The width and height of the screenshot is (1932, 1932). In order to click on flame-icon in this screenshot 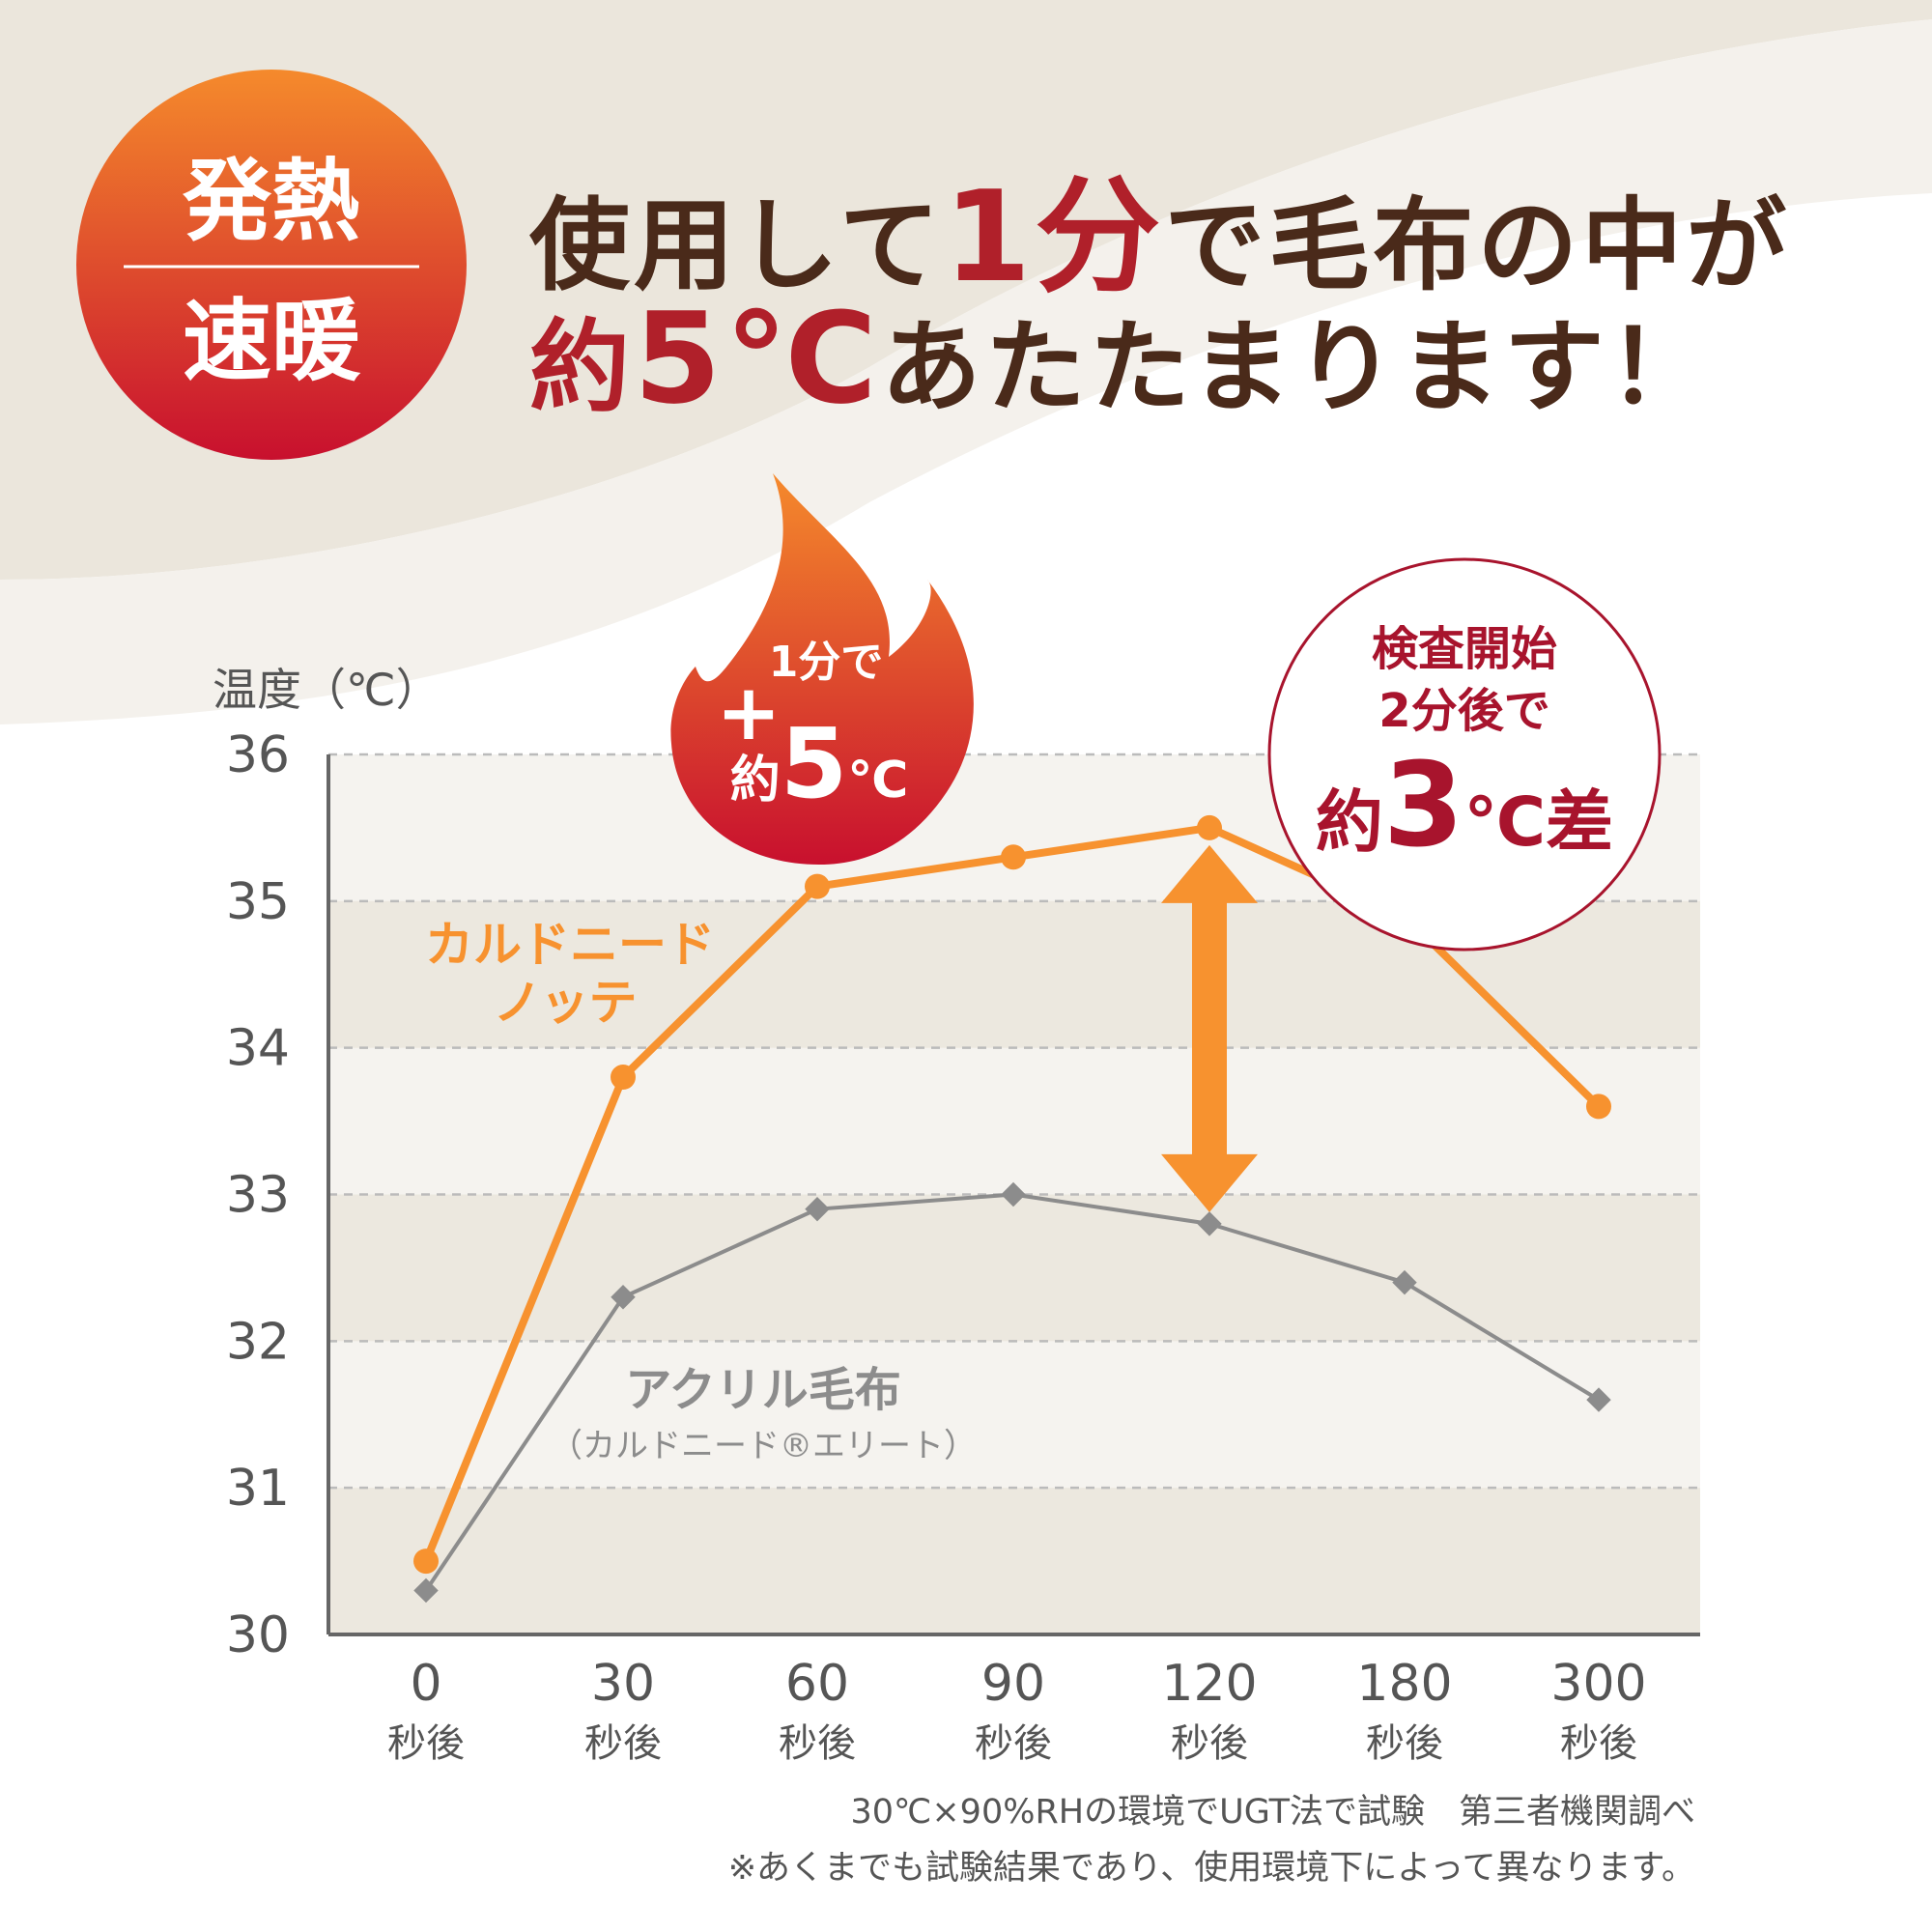, I will do `click(822, 669)`.